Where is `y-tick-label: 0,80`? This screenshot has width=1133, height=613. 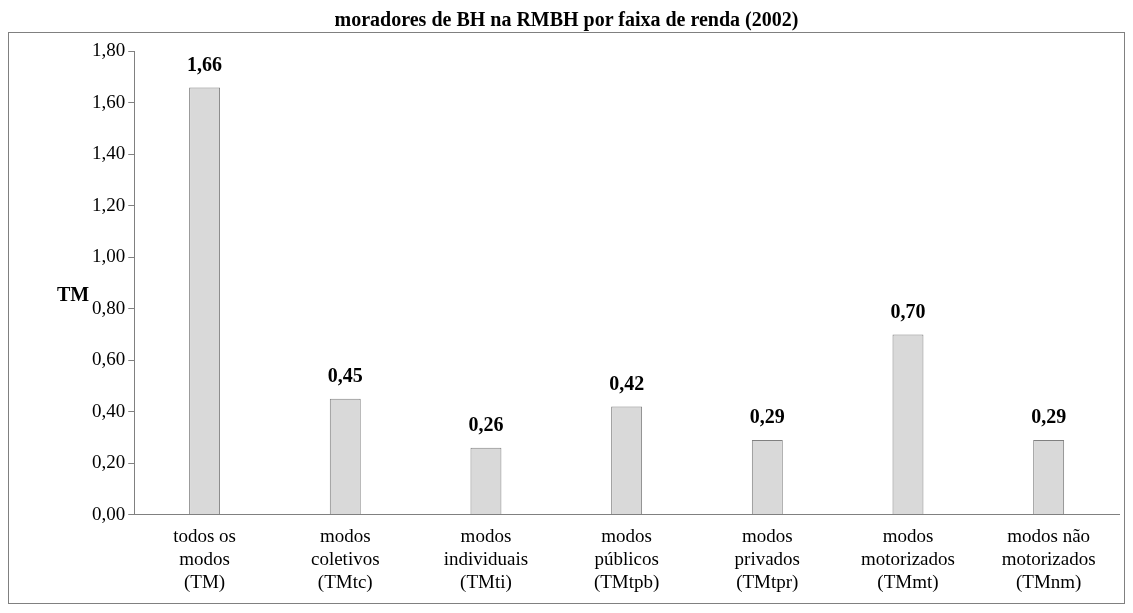 y-tick-label: 0,80 is located at coordinates (109, 307).